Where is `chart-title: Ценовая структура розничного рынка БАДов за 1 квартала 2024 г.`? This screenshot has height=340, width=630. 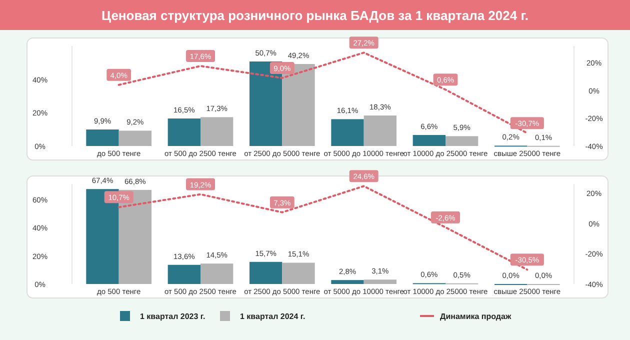 chart-title: Ценовая структура розничного рынка БАДов за 1 квартала 2024 г. is located at coordinates (315, 15).